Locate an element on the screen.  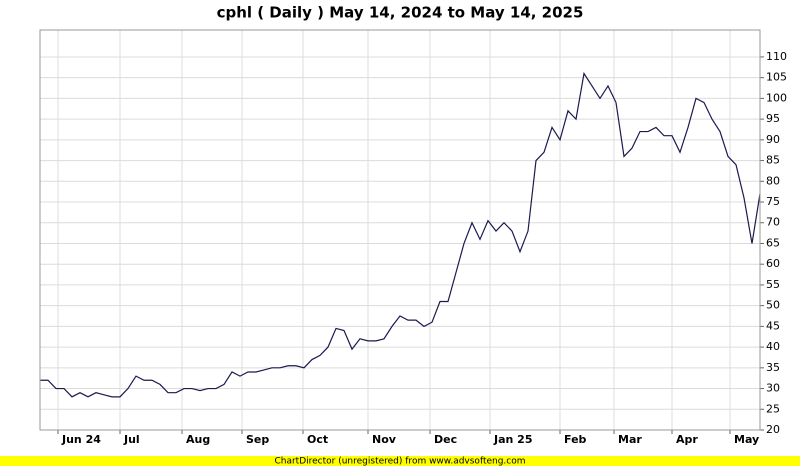
y-tick-label: 70 is located at coordinates (773, 222).